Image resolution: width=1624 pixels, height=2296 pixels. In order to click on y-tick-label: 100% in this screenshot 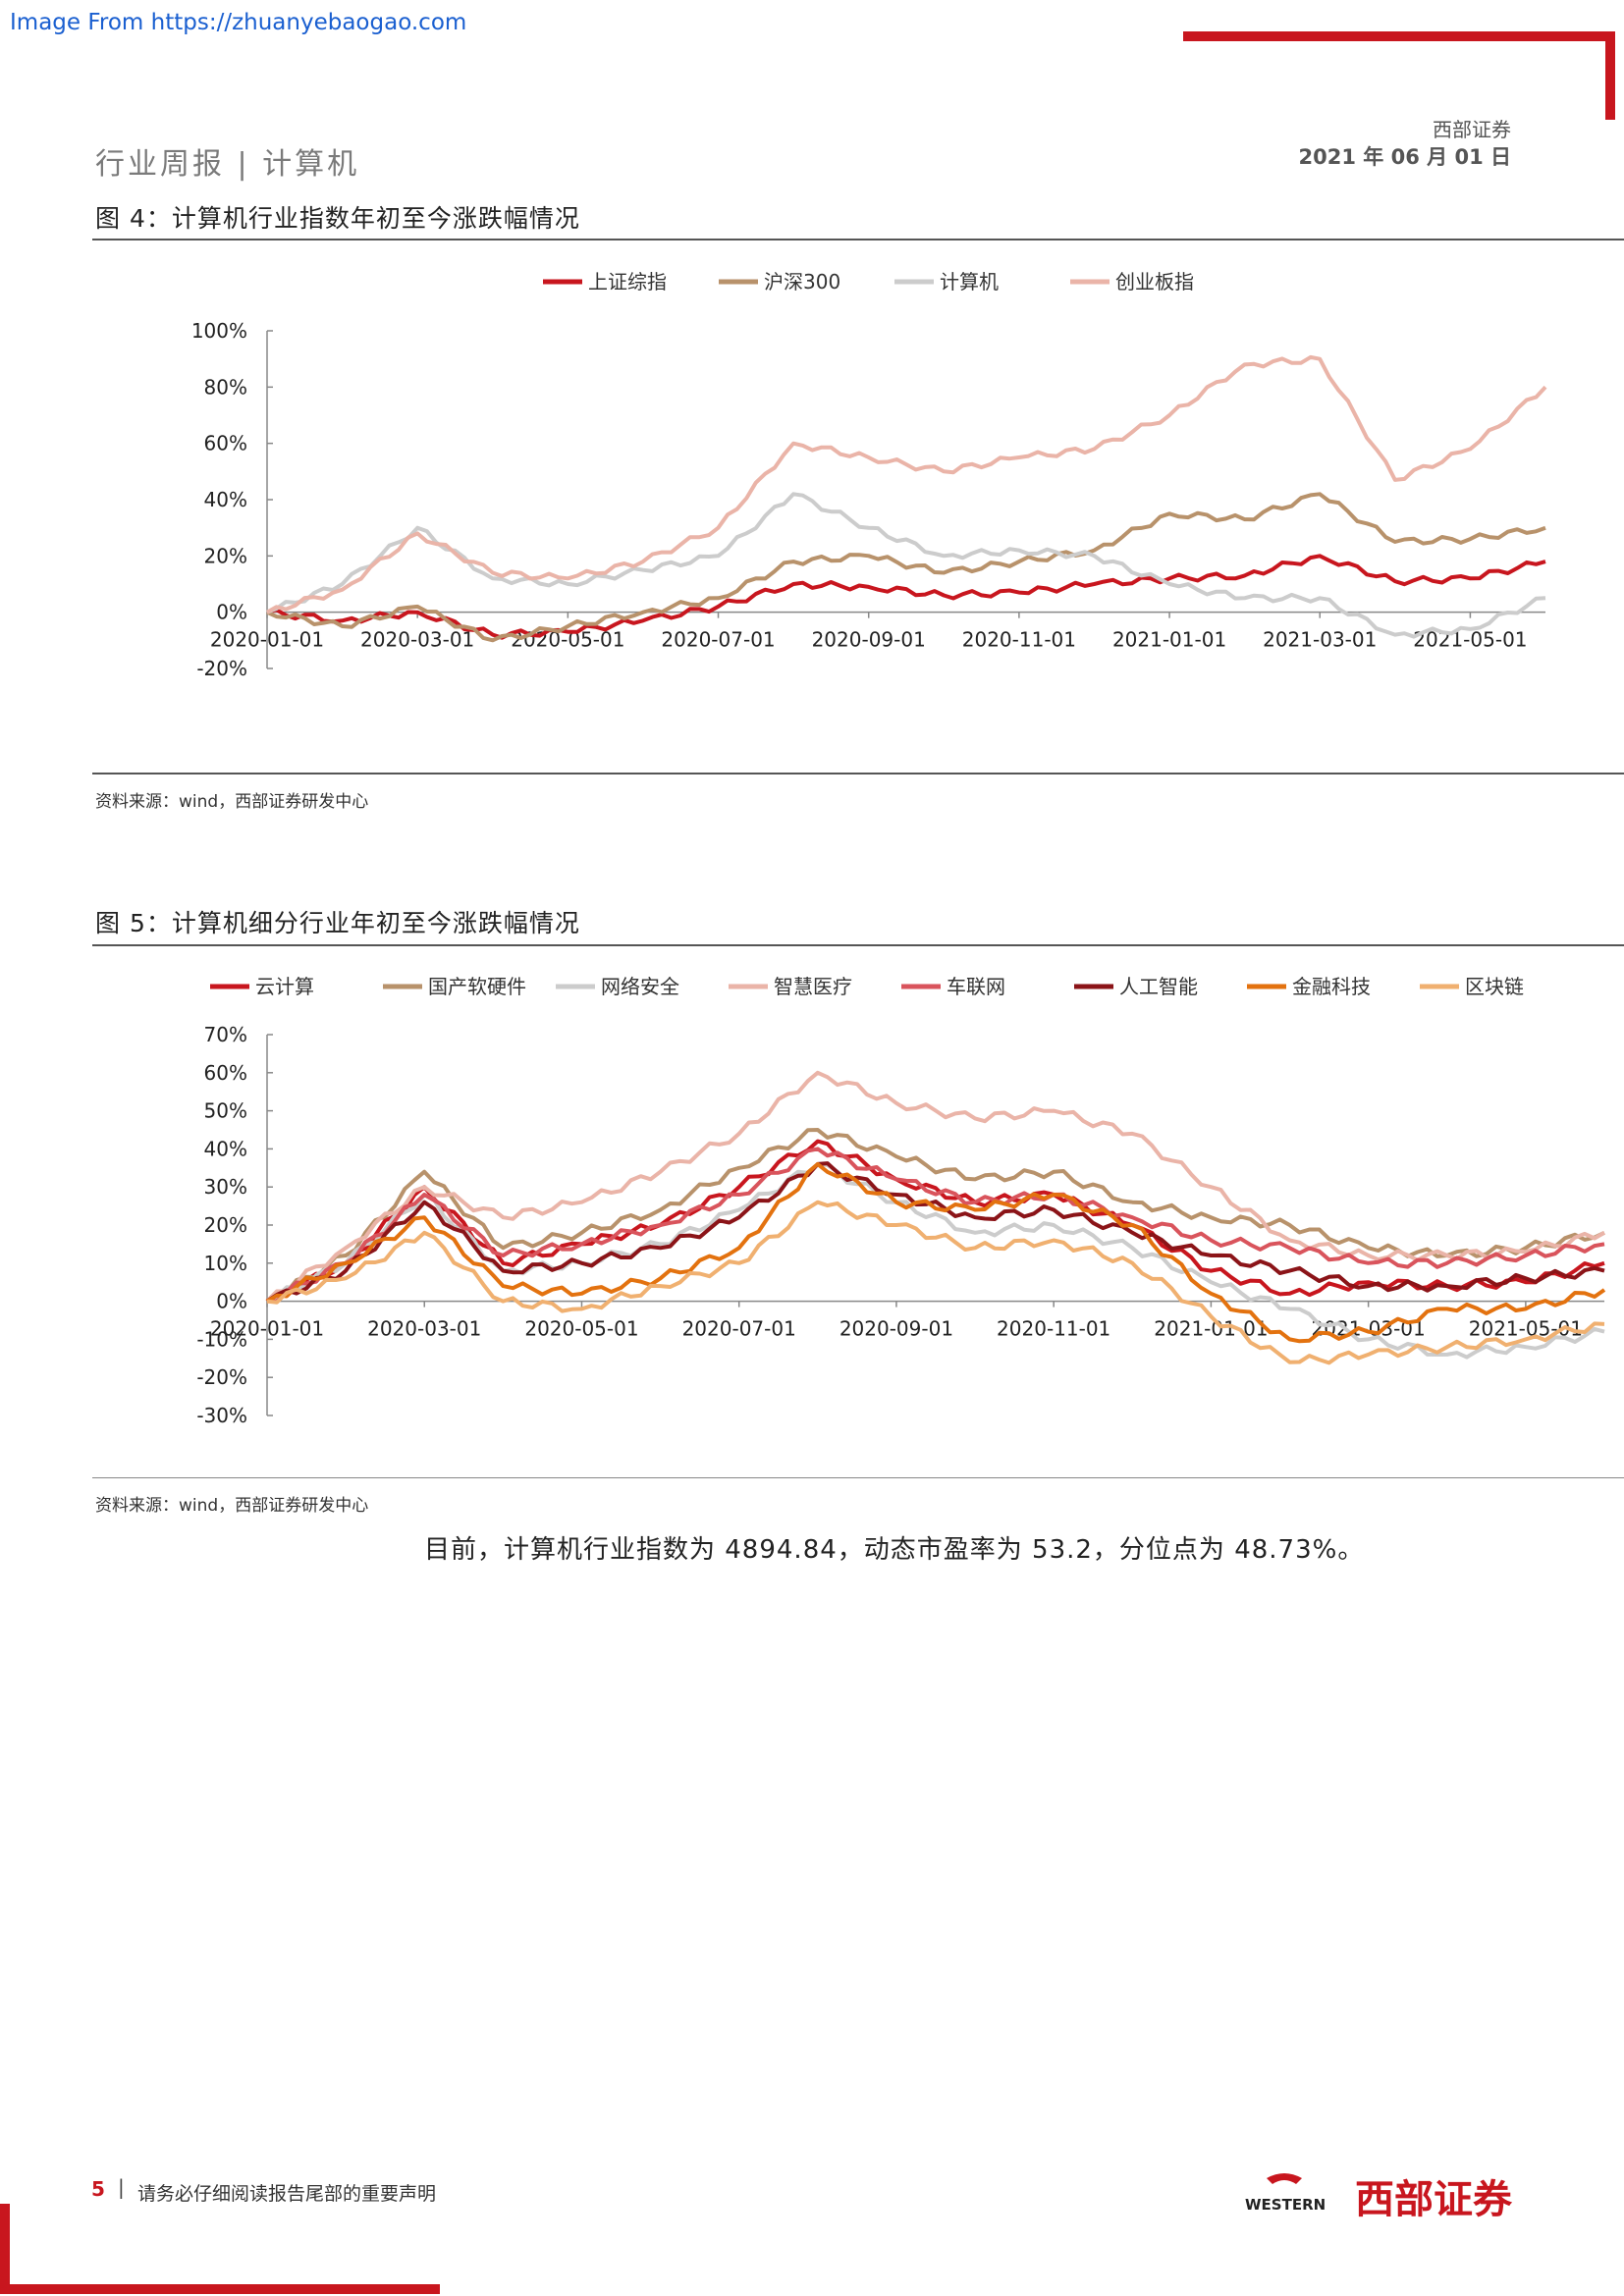, I will do `click(219, 331)`.